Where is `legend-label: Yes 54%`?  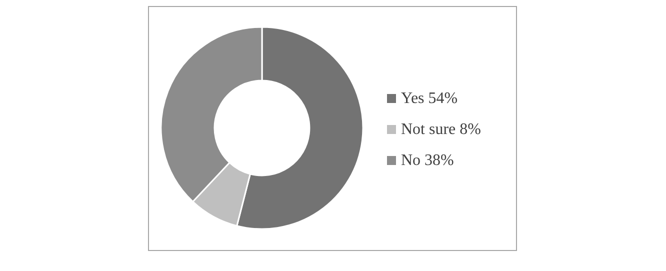 legend-label: Yes 54% is located at coordinates (429, 98).